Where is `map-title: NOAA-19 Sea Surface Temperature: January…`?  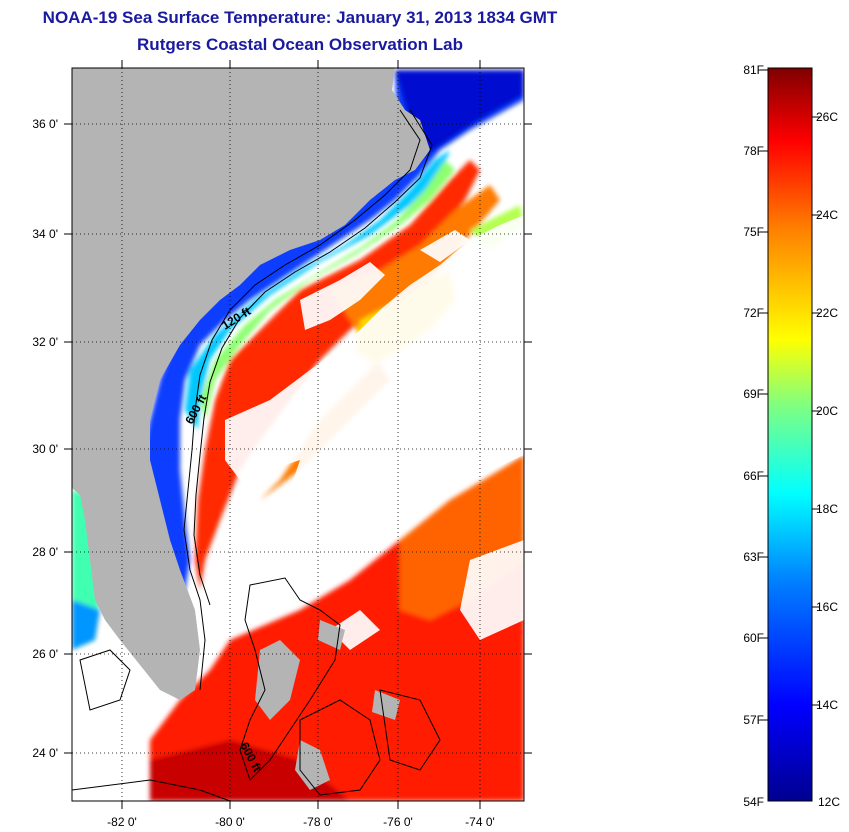 map-title: NOAA-19 Sea Surface Temperature: January… is located at coordinates (300, 17).